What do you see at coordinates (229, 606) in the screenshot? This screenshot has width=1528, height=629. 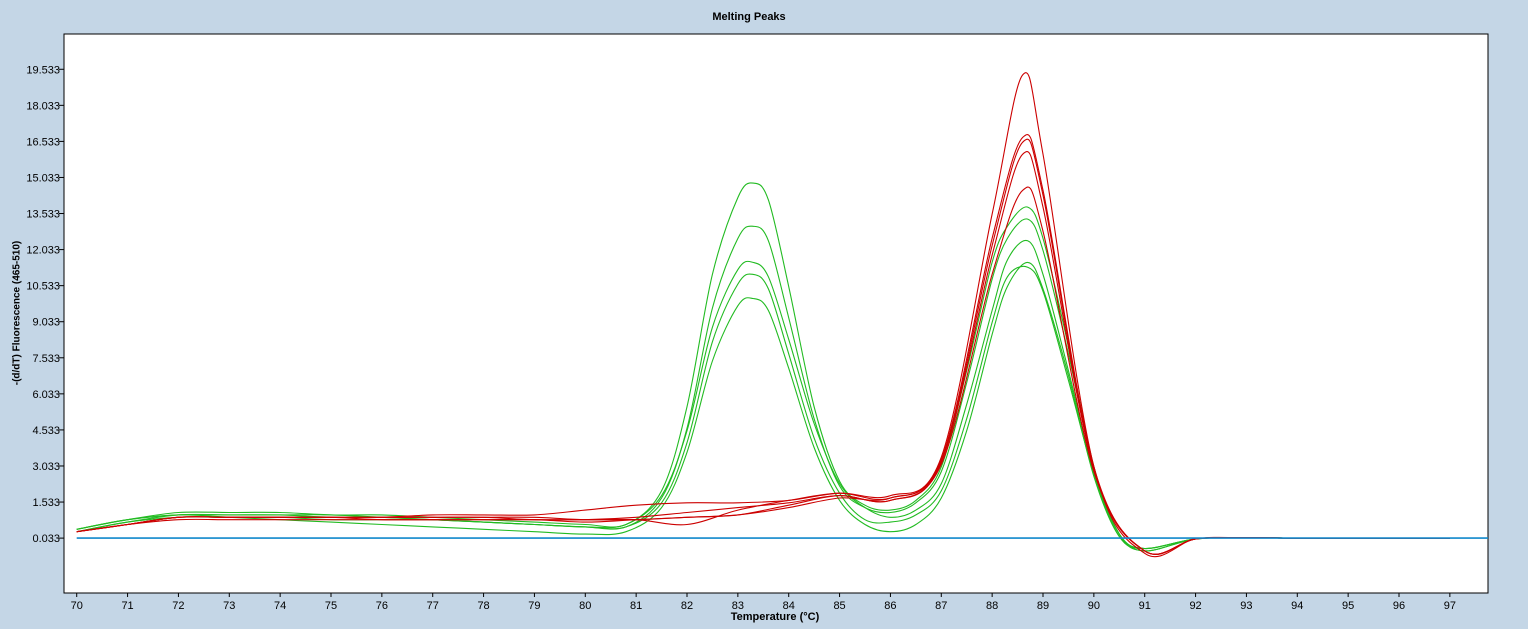 I see `x-tick-label: 73` at bounding box center [229, 606].